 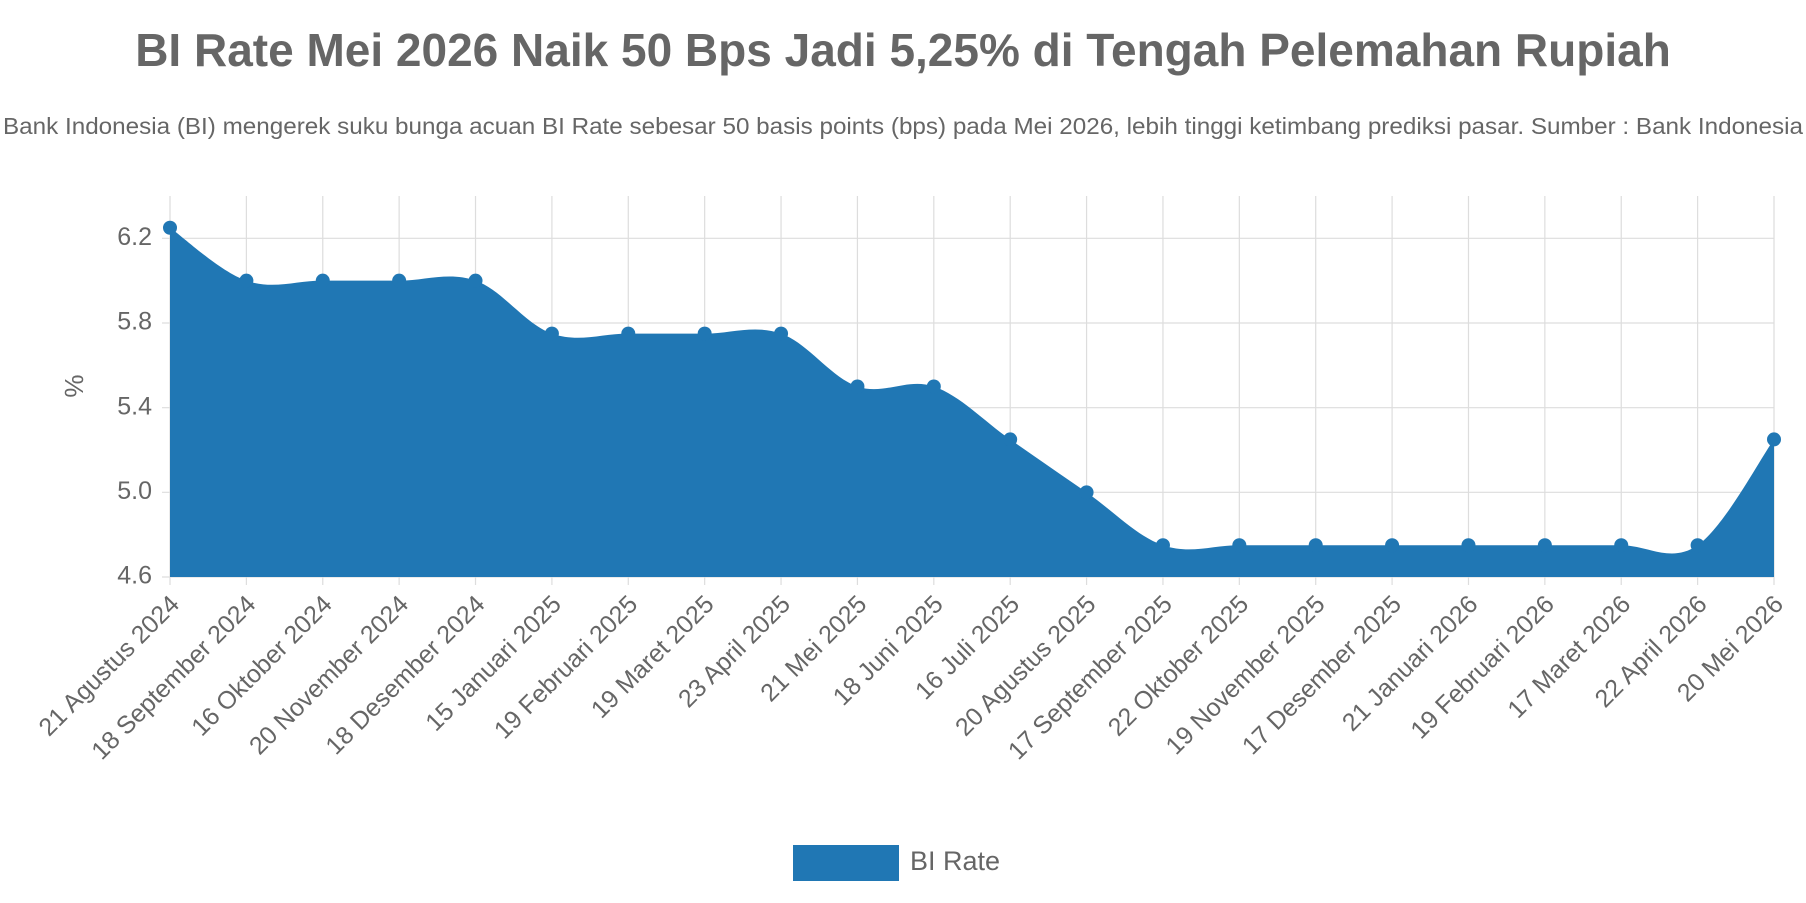 I want to click on x-tick-label: 19 Februari 2026, so click(x=1482, y=667).